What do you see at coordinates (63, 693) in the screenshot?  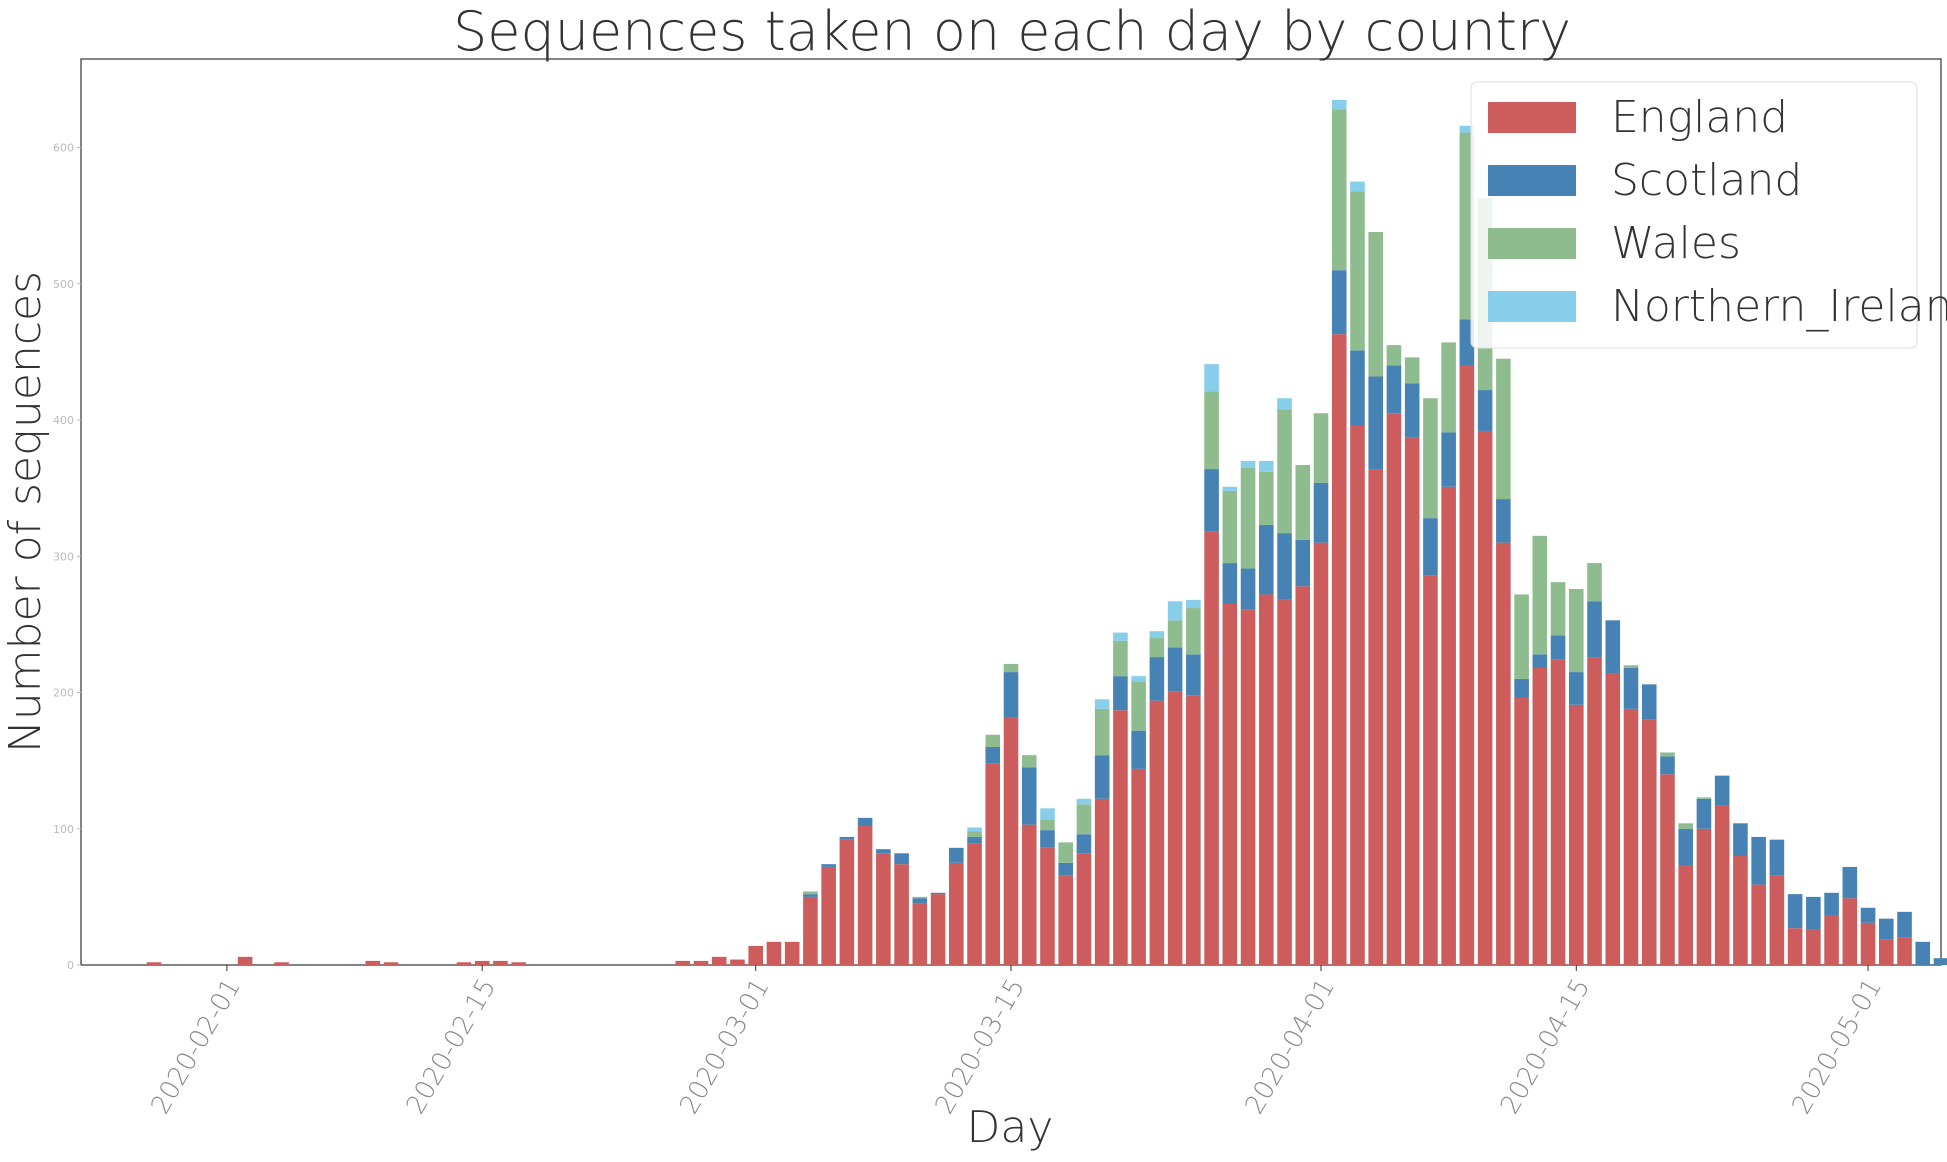 I see `y-tick-label: 200` at bounding box center [63, 693].